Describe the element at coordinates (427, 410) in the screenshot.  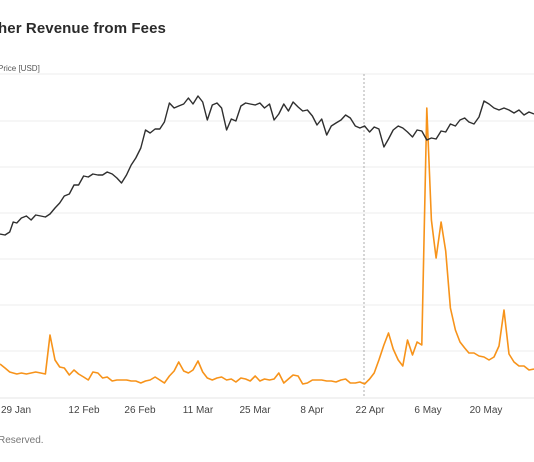
I see `x-tick-label: 6 May` at that location.